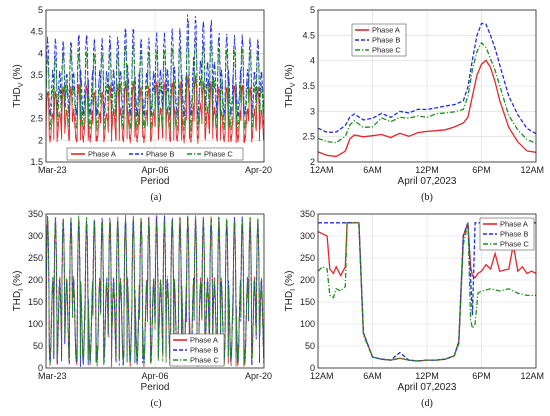  I want to click on legend-box, so click(155, 154).